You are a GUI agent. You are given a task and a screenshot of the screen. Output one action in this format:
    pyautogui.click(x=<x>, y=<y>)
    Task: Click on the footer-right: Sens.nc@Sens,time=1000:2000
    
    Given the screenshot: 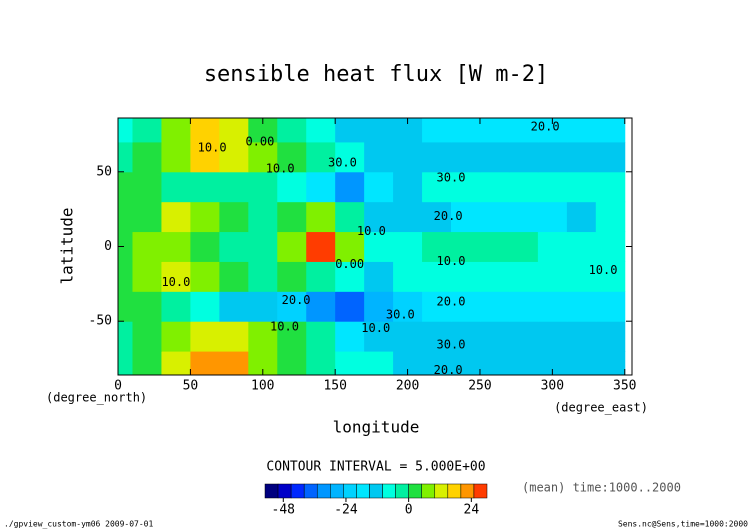 What is the action you would take?
    pyautogui.click(x=683, y=524)
    